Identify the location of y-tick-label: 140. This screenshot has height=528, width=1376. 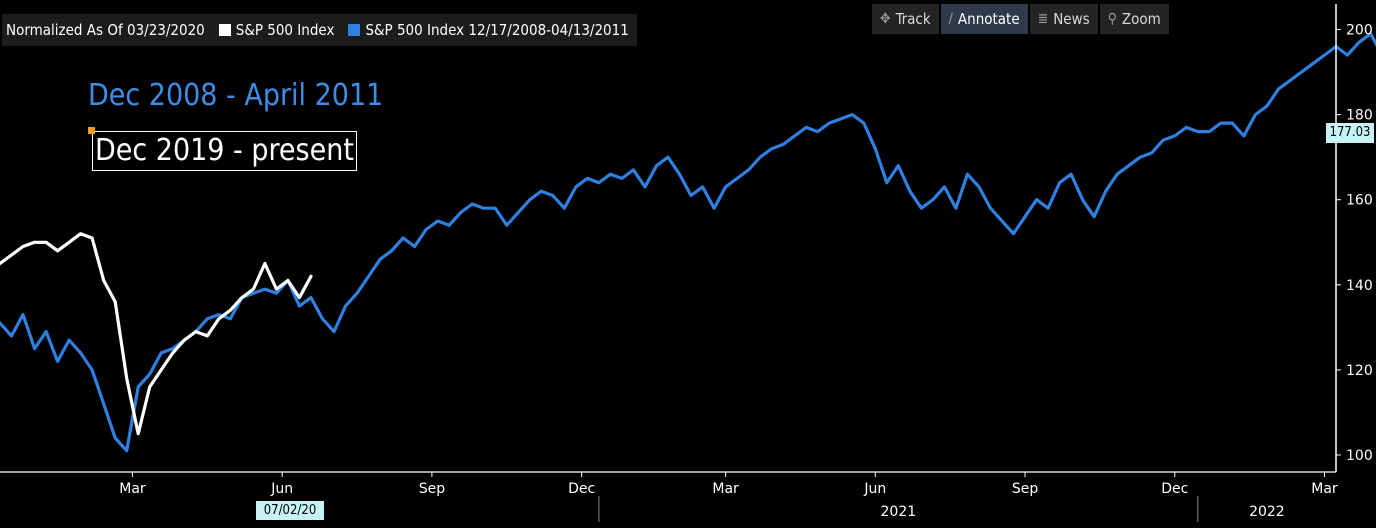
(1359, 286).